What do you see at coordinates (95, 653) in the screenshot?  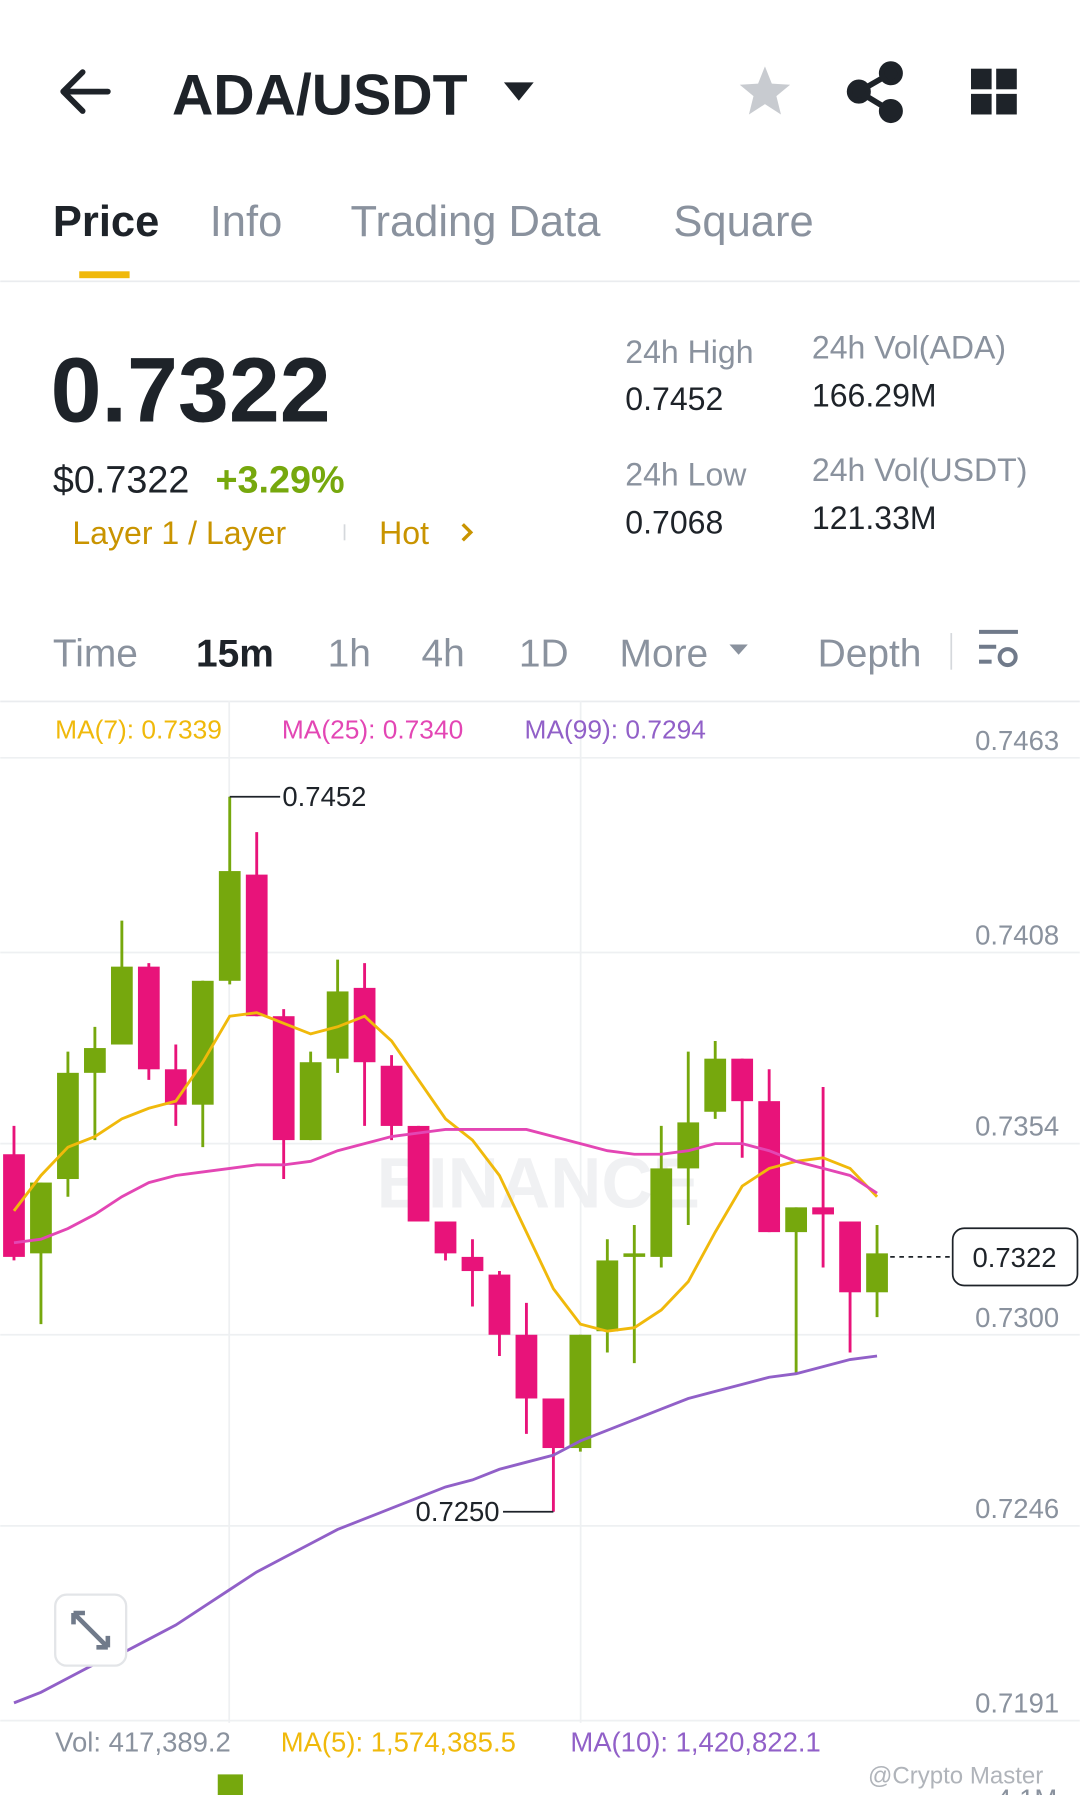 I see `interval: Time` at bounding box center [95, 653].